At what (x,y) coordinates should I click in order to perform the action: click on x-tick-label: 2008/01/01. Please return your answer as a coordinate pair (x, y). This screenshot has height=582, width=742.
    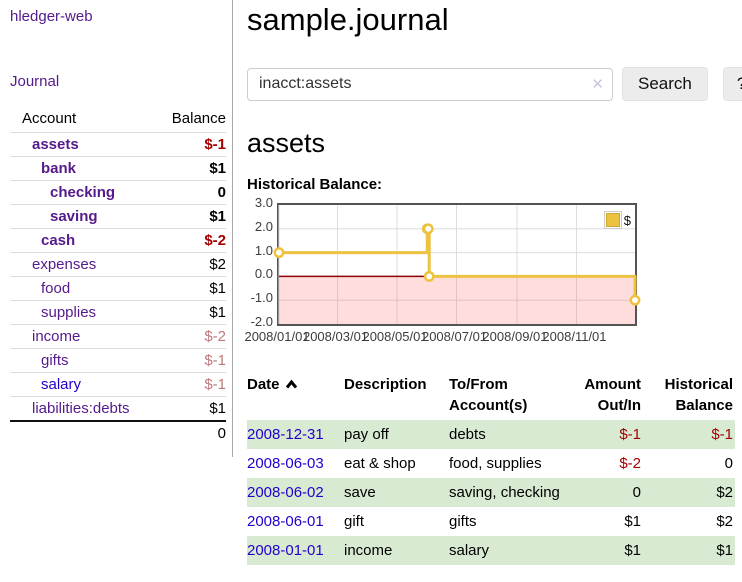
    Looking at the image, I should click on (277, 336).